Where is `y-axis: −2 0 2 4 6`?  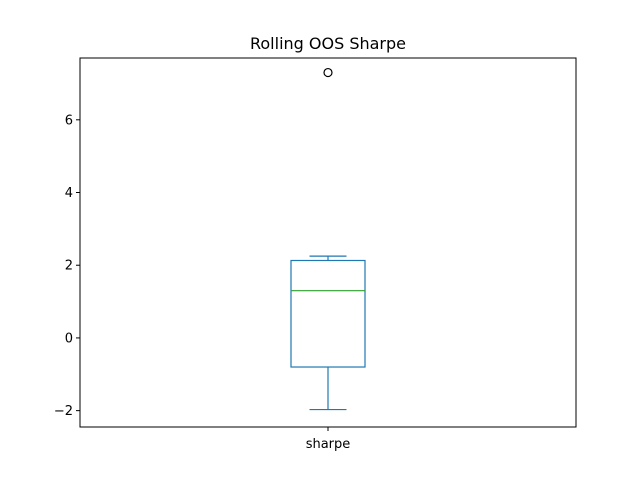
y-axis: −2 0 2 4 6 is located at coordinates (67, 266).